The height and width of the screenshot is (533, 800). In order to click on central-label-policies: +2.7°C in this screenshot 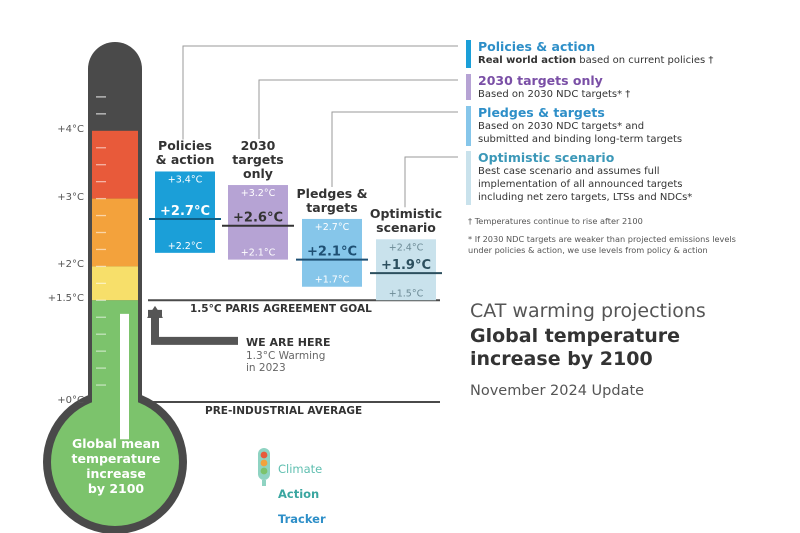, I will do `click(185, 211)`.